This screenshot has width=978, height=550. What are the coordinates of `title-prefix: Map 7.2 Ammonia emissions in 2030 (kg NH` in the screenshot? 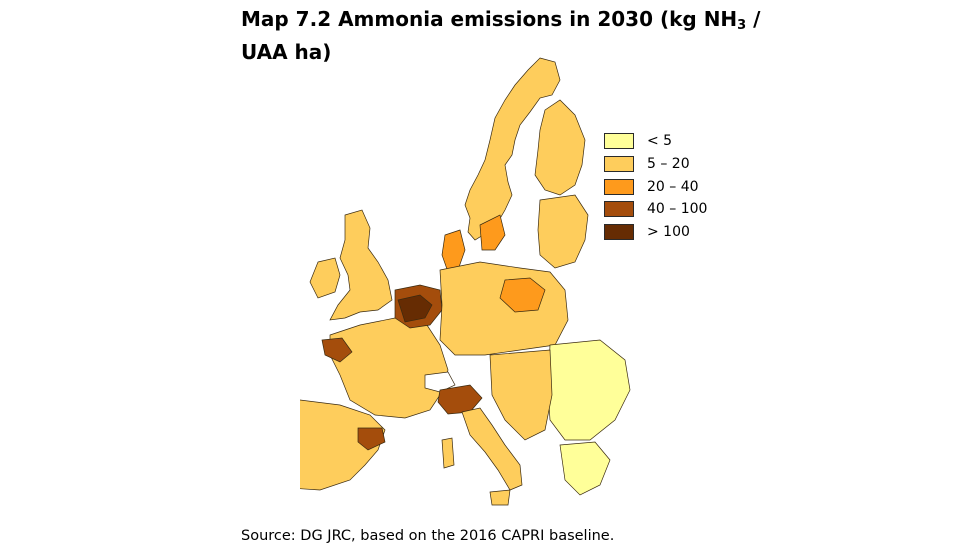 It's located at (489, 19).